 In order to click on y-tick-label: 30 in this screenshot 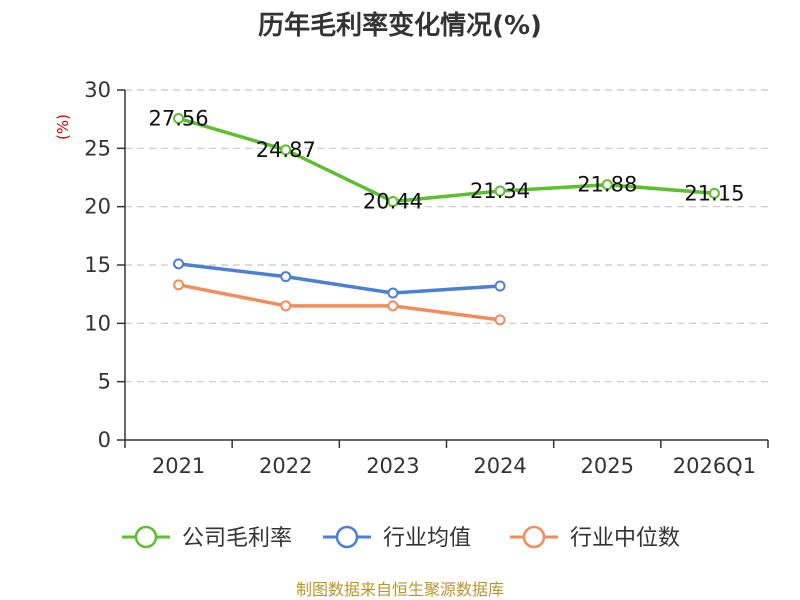, I will do `click(97, 90)`.